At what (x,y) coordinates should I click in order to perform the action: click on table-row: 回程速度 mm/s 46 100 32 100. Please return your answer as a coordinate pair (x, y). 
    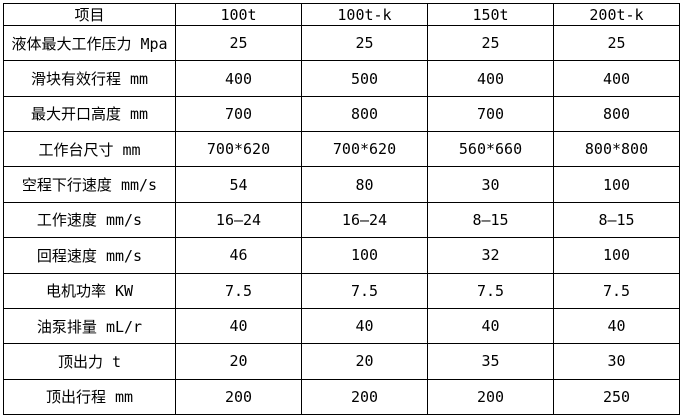
    Looking at the image, I should click on (341, 255).